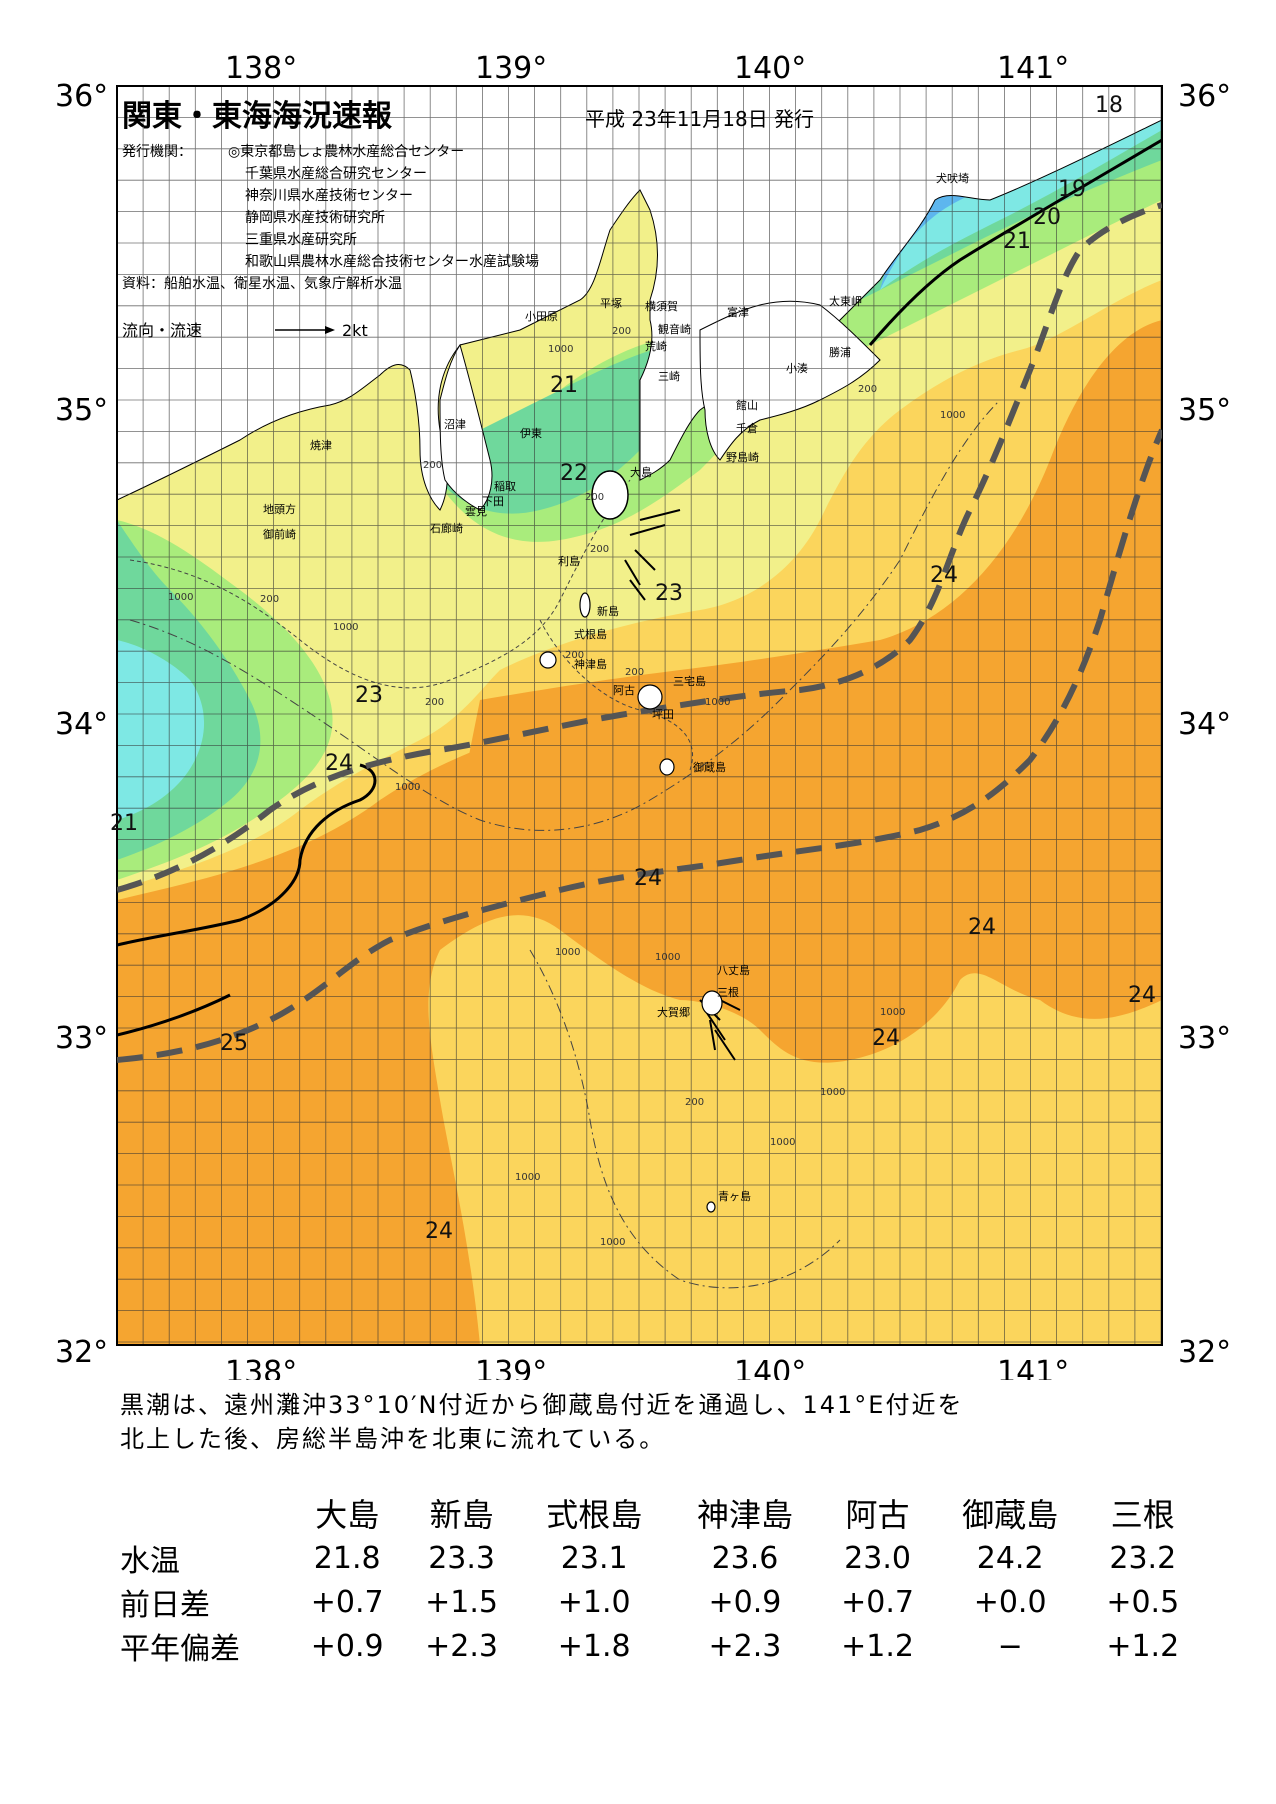  Describe the element at coordinates (329, 196) in the screenshot. I see `issuer-3: 神奈川県水産技術センター` at that location.